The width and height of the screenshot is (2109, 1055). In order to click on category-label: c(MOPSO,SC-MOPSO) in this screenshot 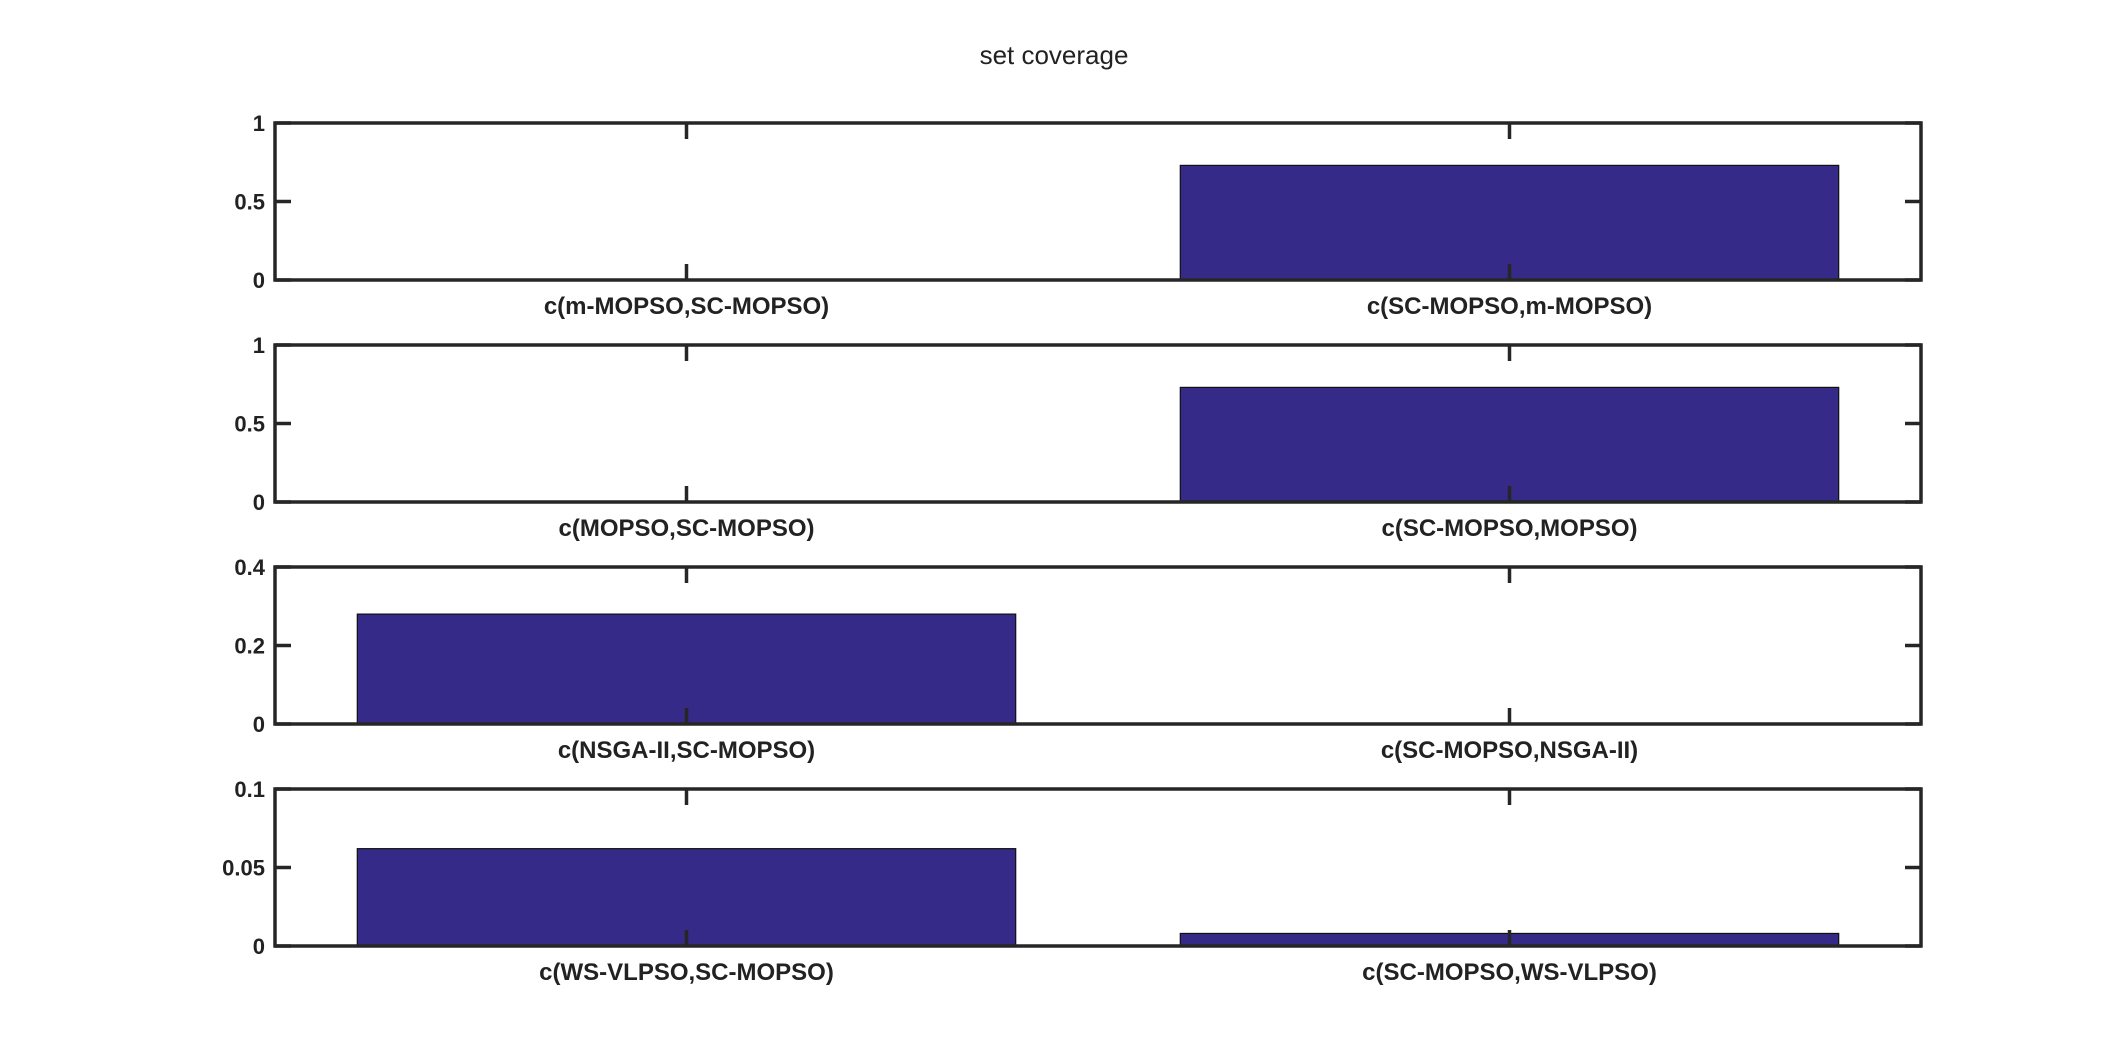, I will do `click(686, 528)`.